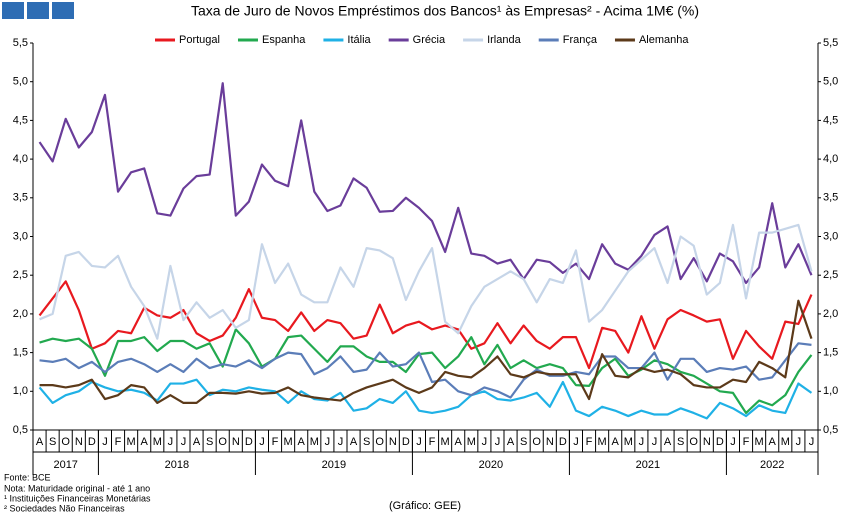 Image resolution: width=851 pixels, height=518 pixels. I want to click on year-label: 2020, so click(491, 465).